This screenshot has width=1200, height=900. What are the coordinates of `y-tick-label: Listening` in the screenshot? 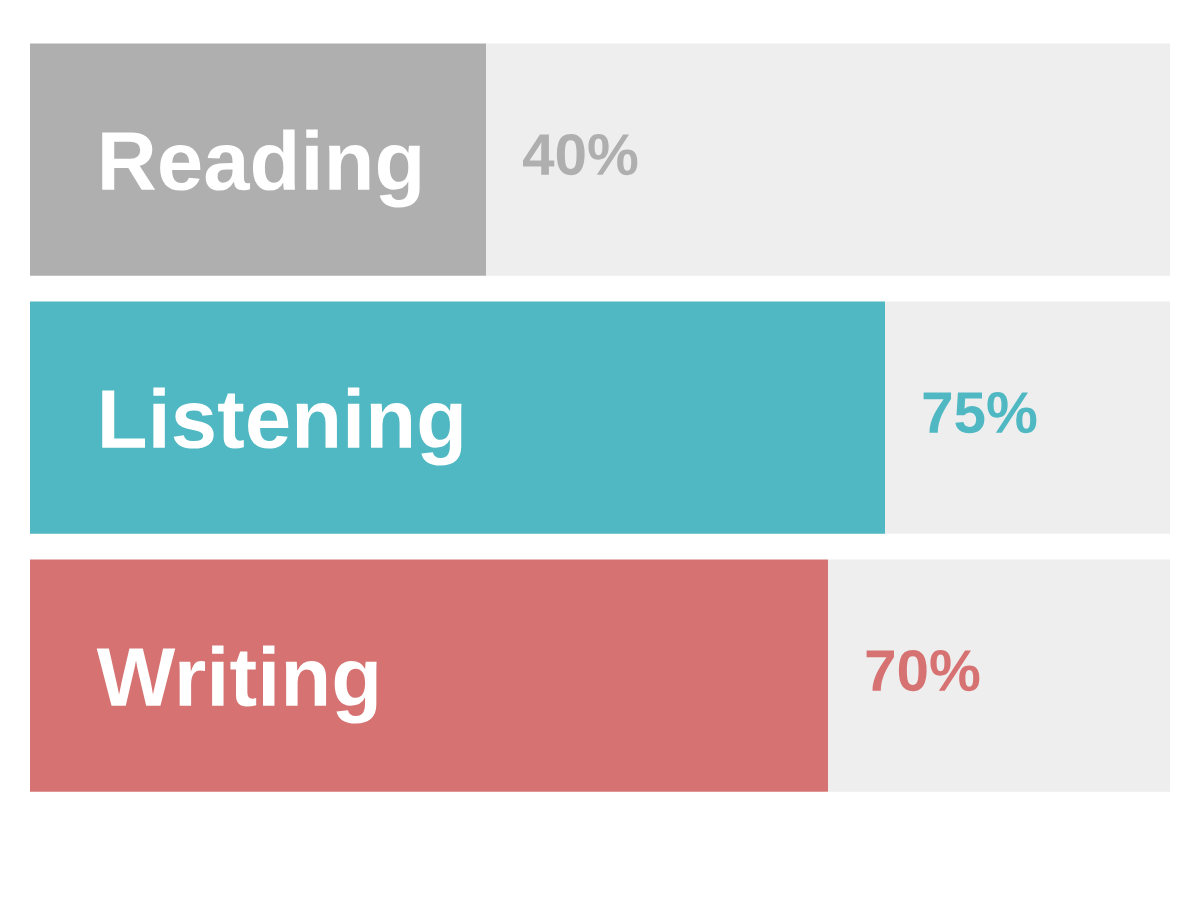 It's located at (282, 426).